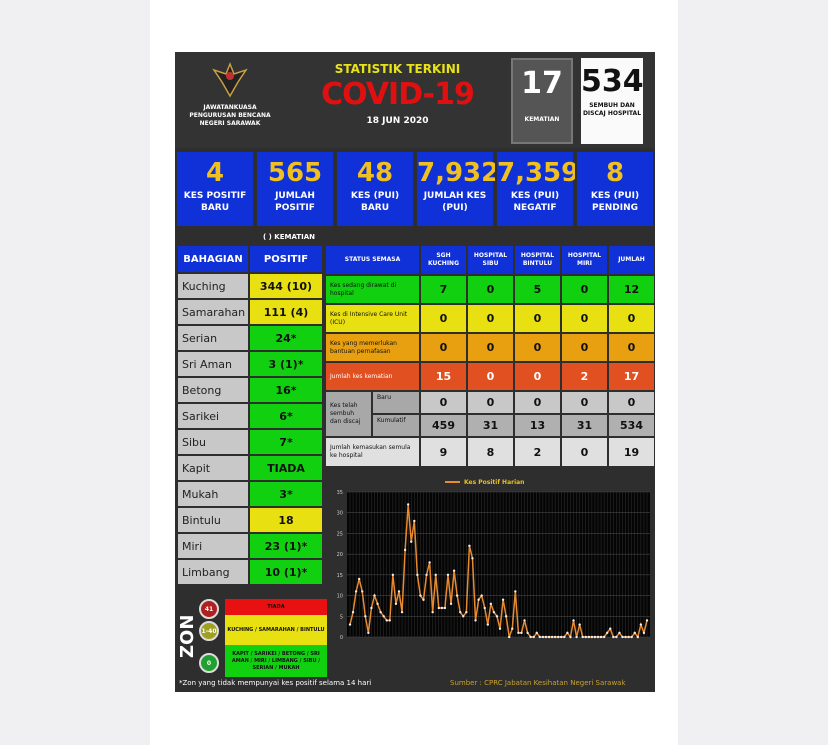 The height and width of the screenshot is (745, 829). I want to click on division-row: Miri 23 (1)*, so click(250, 546).